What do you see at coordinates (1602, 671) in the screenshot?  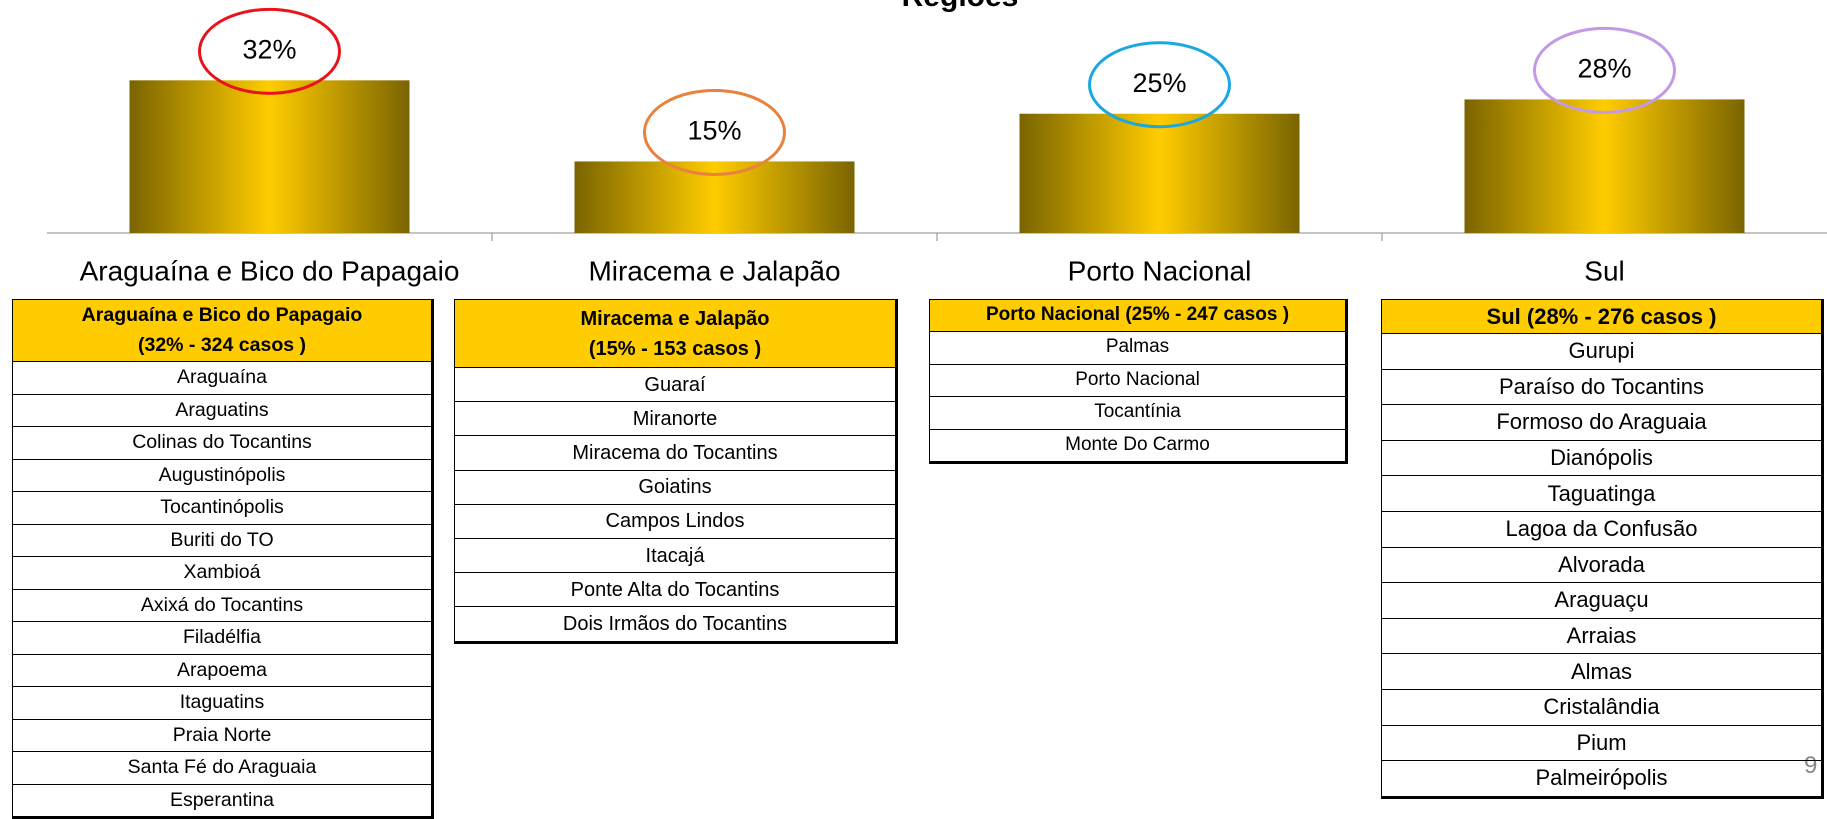 I see `table-cell: Almas` at bounding box center [1602, 671].